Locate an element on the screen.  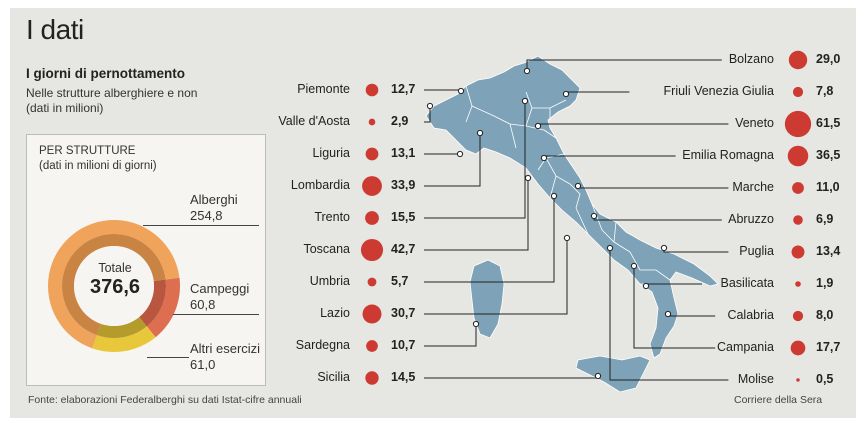
region-name-campania: Campania is located at coordinates (745, 347).